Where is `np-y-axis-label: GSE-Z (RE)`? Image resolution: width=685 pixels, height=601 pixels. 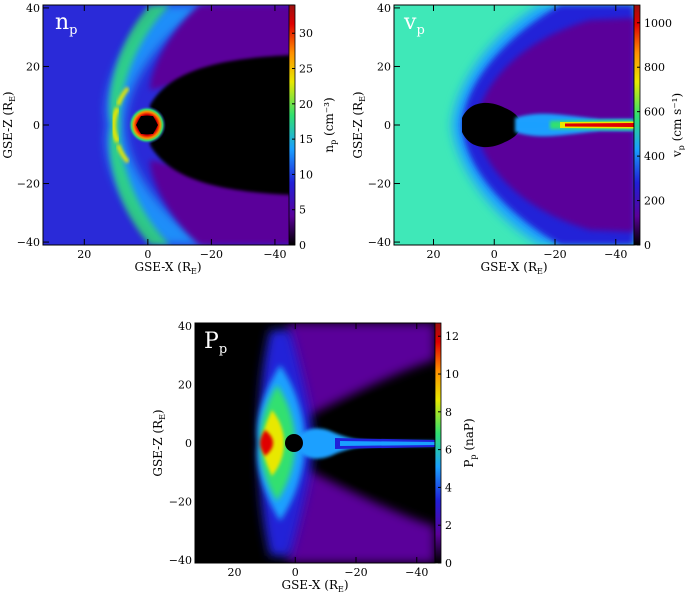 np-y-axis-label: GSE-Z (RE) is located at coordinates (9, 124).